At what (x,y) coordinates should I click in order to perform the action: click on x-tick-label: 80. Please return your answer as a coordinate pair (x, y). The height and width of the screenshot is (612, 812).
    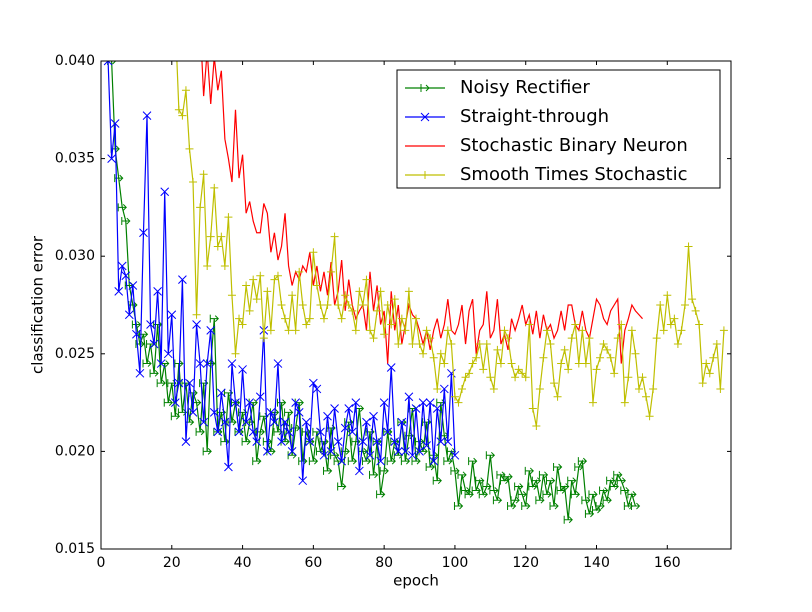
    Looking at the image, I should click on (384, 563).